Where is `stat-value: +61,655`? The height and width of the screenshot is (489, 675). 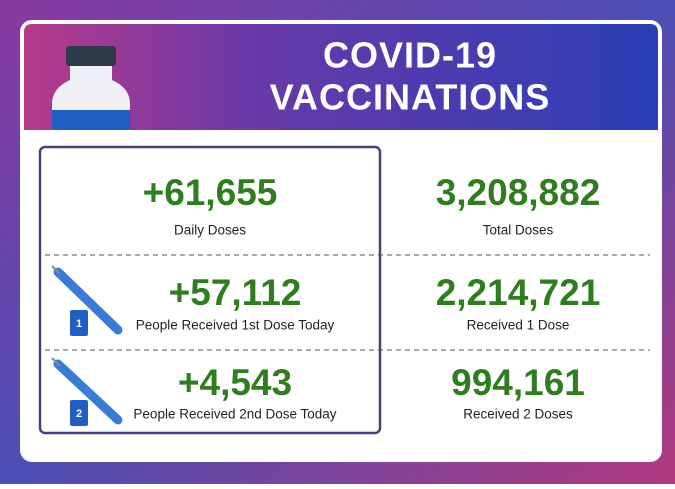 stat-value: +61,655 is located at coordinates (210, 192).